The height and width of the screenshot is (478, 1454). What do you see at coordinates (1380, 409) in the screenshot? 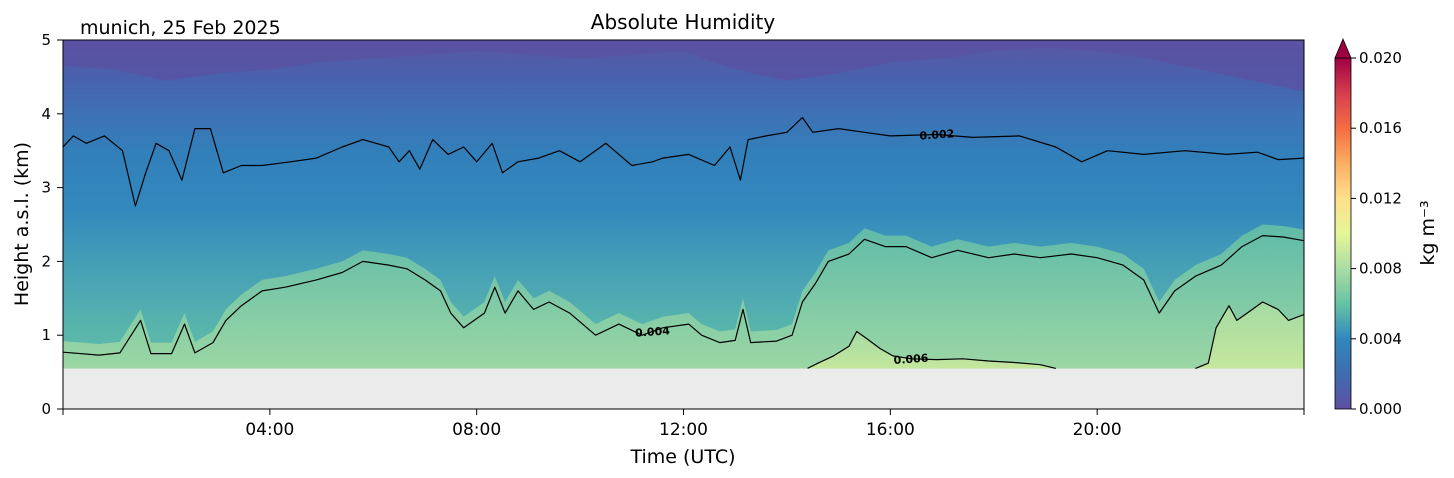
I see `colorbar-tick-label: 0.000` at bounding box center [1380, 409].